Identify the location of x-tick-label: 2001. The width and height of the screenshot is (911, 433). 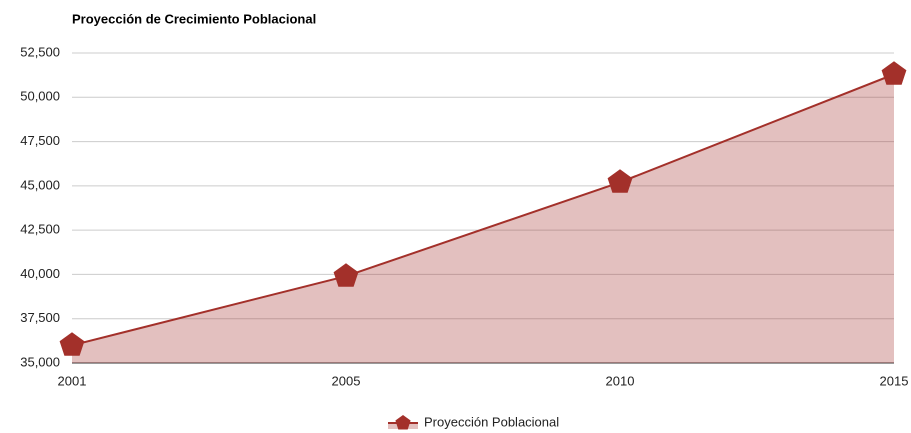
(72, 380).